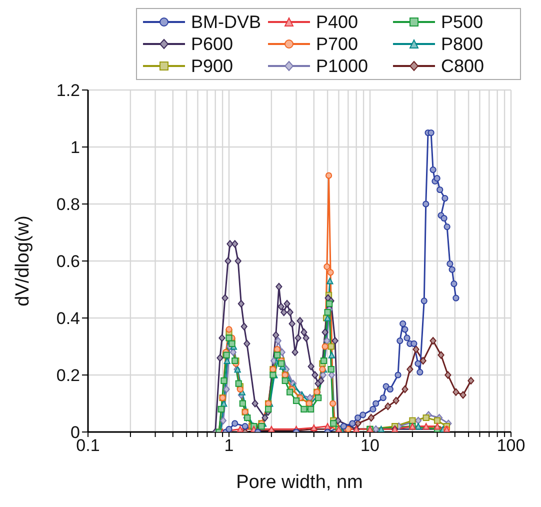 The image size is (541, 507). What do you see at coordinates (462, 44) in the screenshot?
I see `legend-label: P800` at bounding box center [462, 44].